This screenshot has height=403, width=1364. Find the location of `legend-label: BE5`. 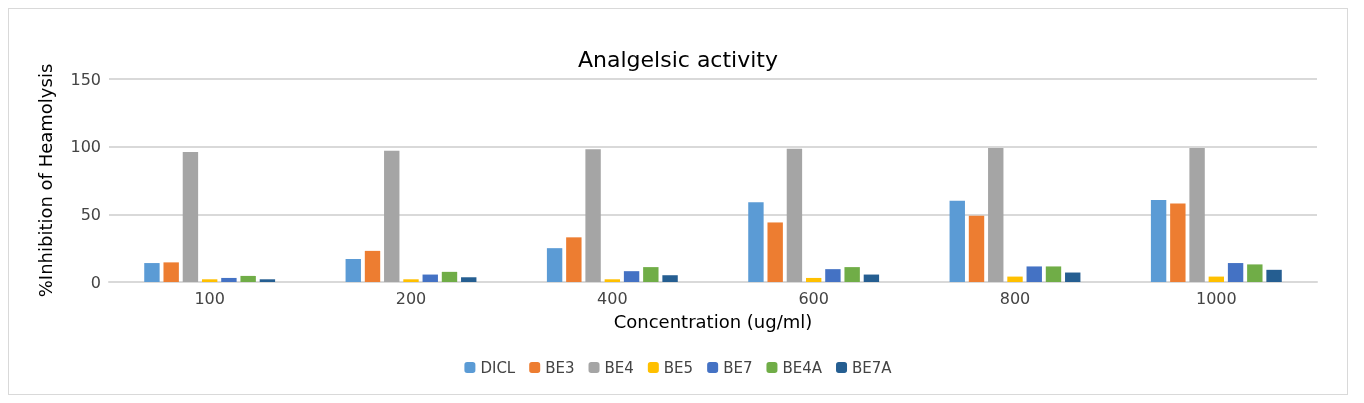

legend-label: BE5 is located at coordinates (678, 367).